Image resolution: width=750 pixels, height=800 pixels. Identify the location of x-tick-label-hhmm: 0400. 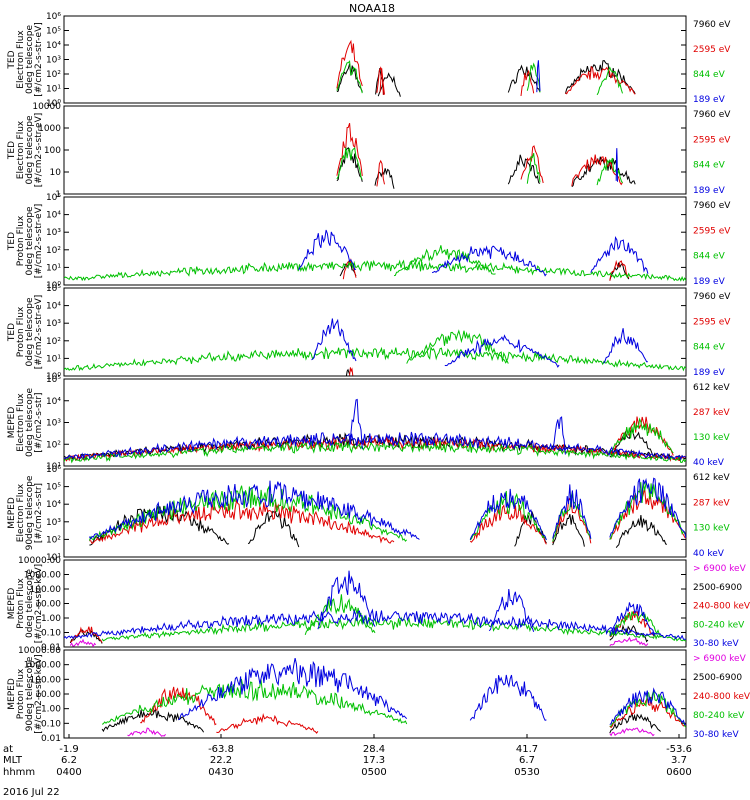
(68, 772).